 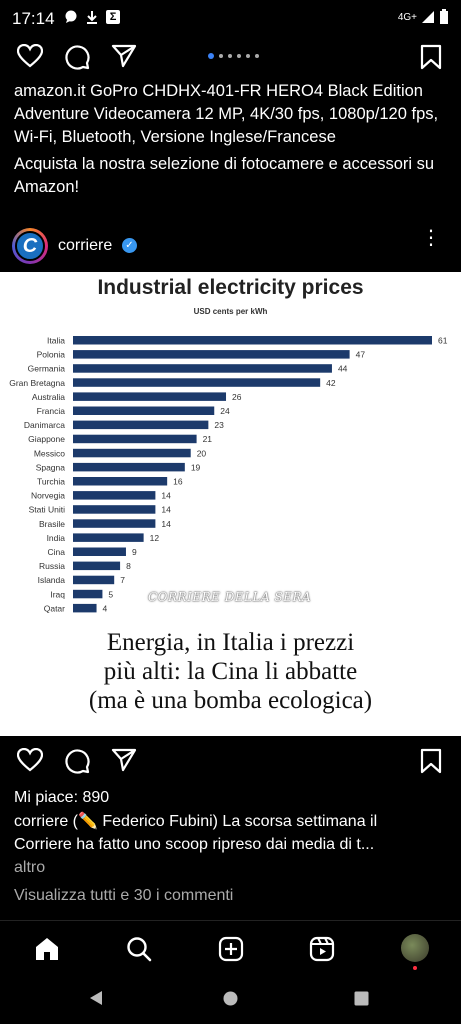 What do you see at coordinates (415, 968) in the screenshot?
I see `notification-dot` at bounding box center [415, 968].